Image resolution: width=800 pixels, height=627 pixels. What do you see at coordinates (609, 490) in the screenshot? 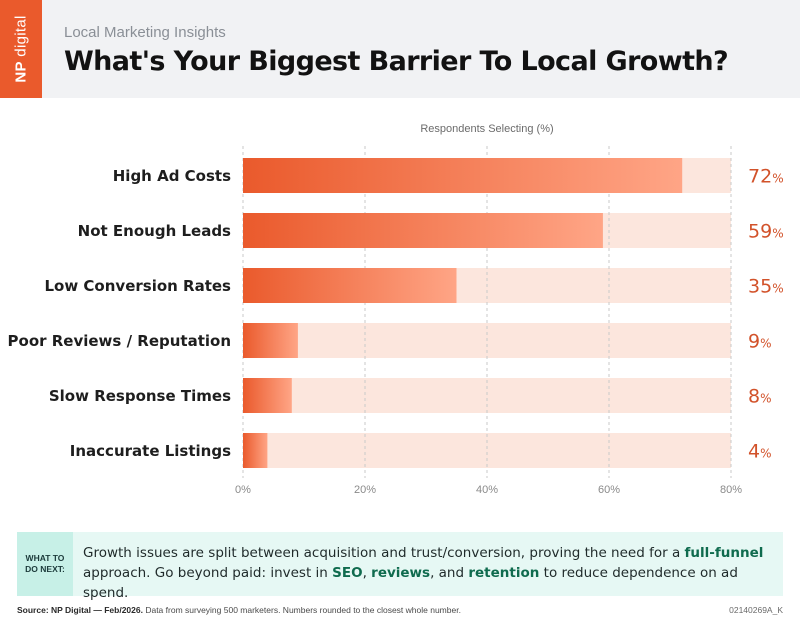
I see `x-tick-label: 60%` at bounding box center [609, 490].